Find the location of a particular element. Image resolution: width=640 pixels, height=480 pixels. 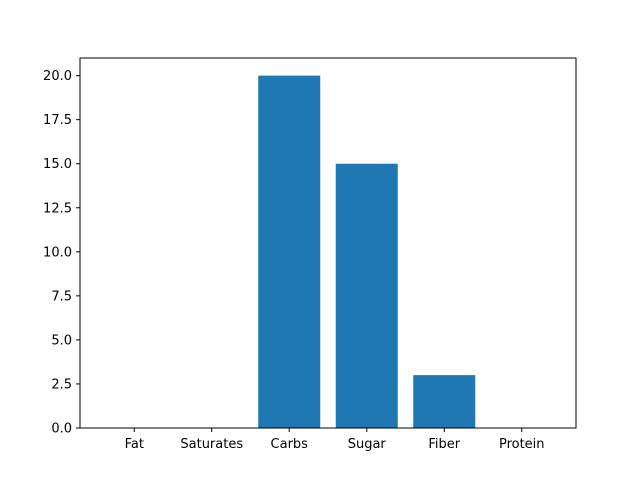

x-tick-label: Sugar is located at coordinates (367, 444).